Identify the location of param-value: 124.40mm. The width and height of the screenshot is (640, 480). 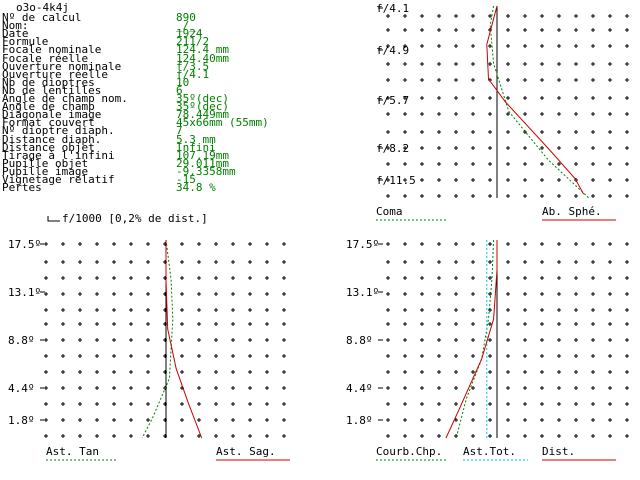
(202, 58).